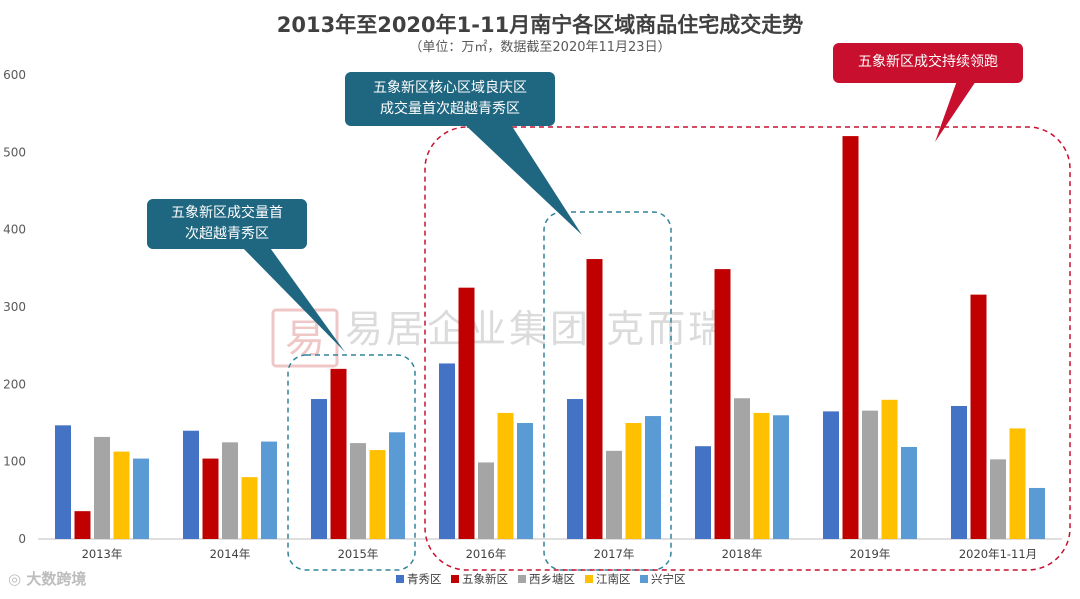  Describe the element at coordinates (14, 307) in the screenshot. I see `y-tick-label: 300` at that location.